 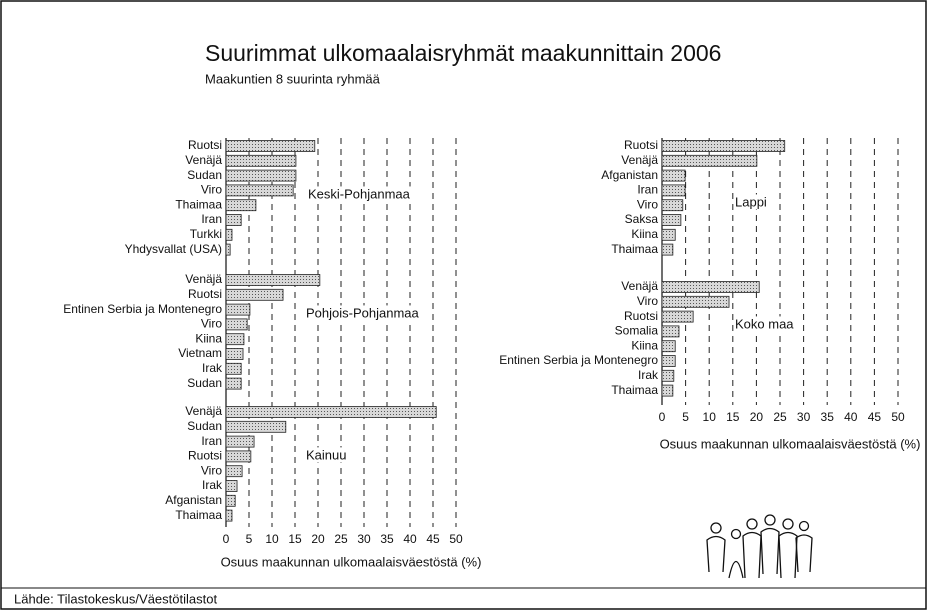 I want to click on y-tick-label: Yhdysvallat (USA), so click(x=173, y=249).